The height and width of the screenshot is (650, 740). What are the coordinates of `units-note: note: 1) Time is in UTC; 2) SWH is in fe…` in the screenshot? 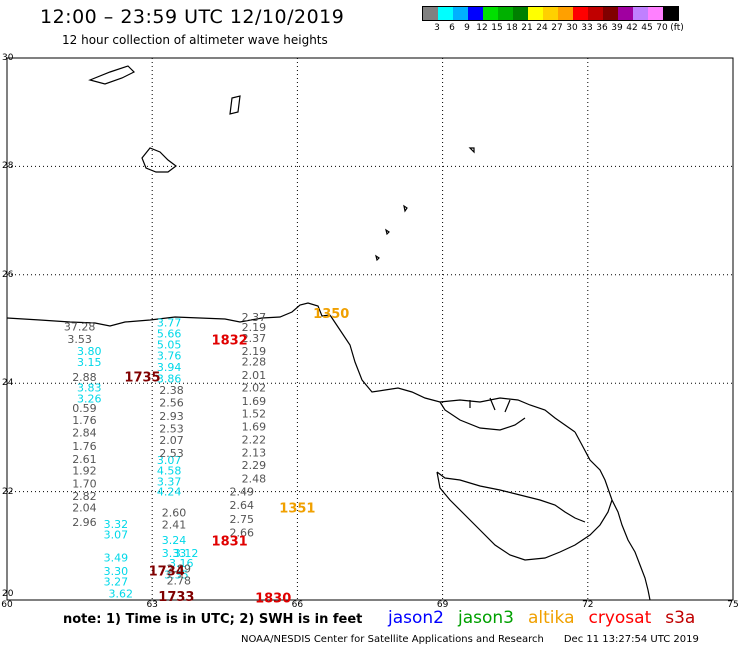 It's located at (213, 619).